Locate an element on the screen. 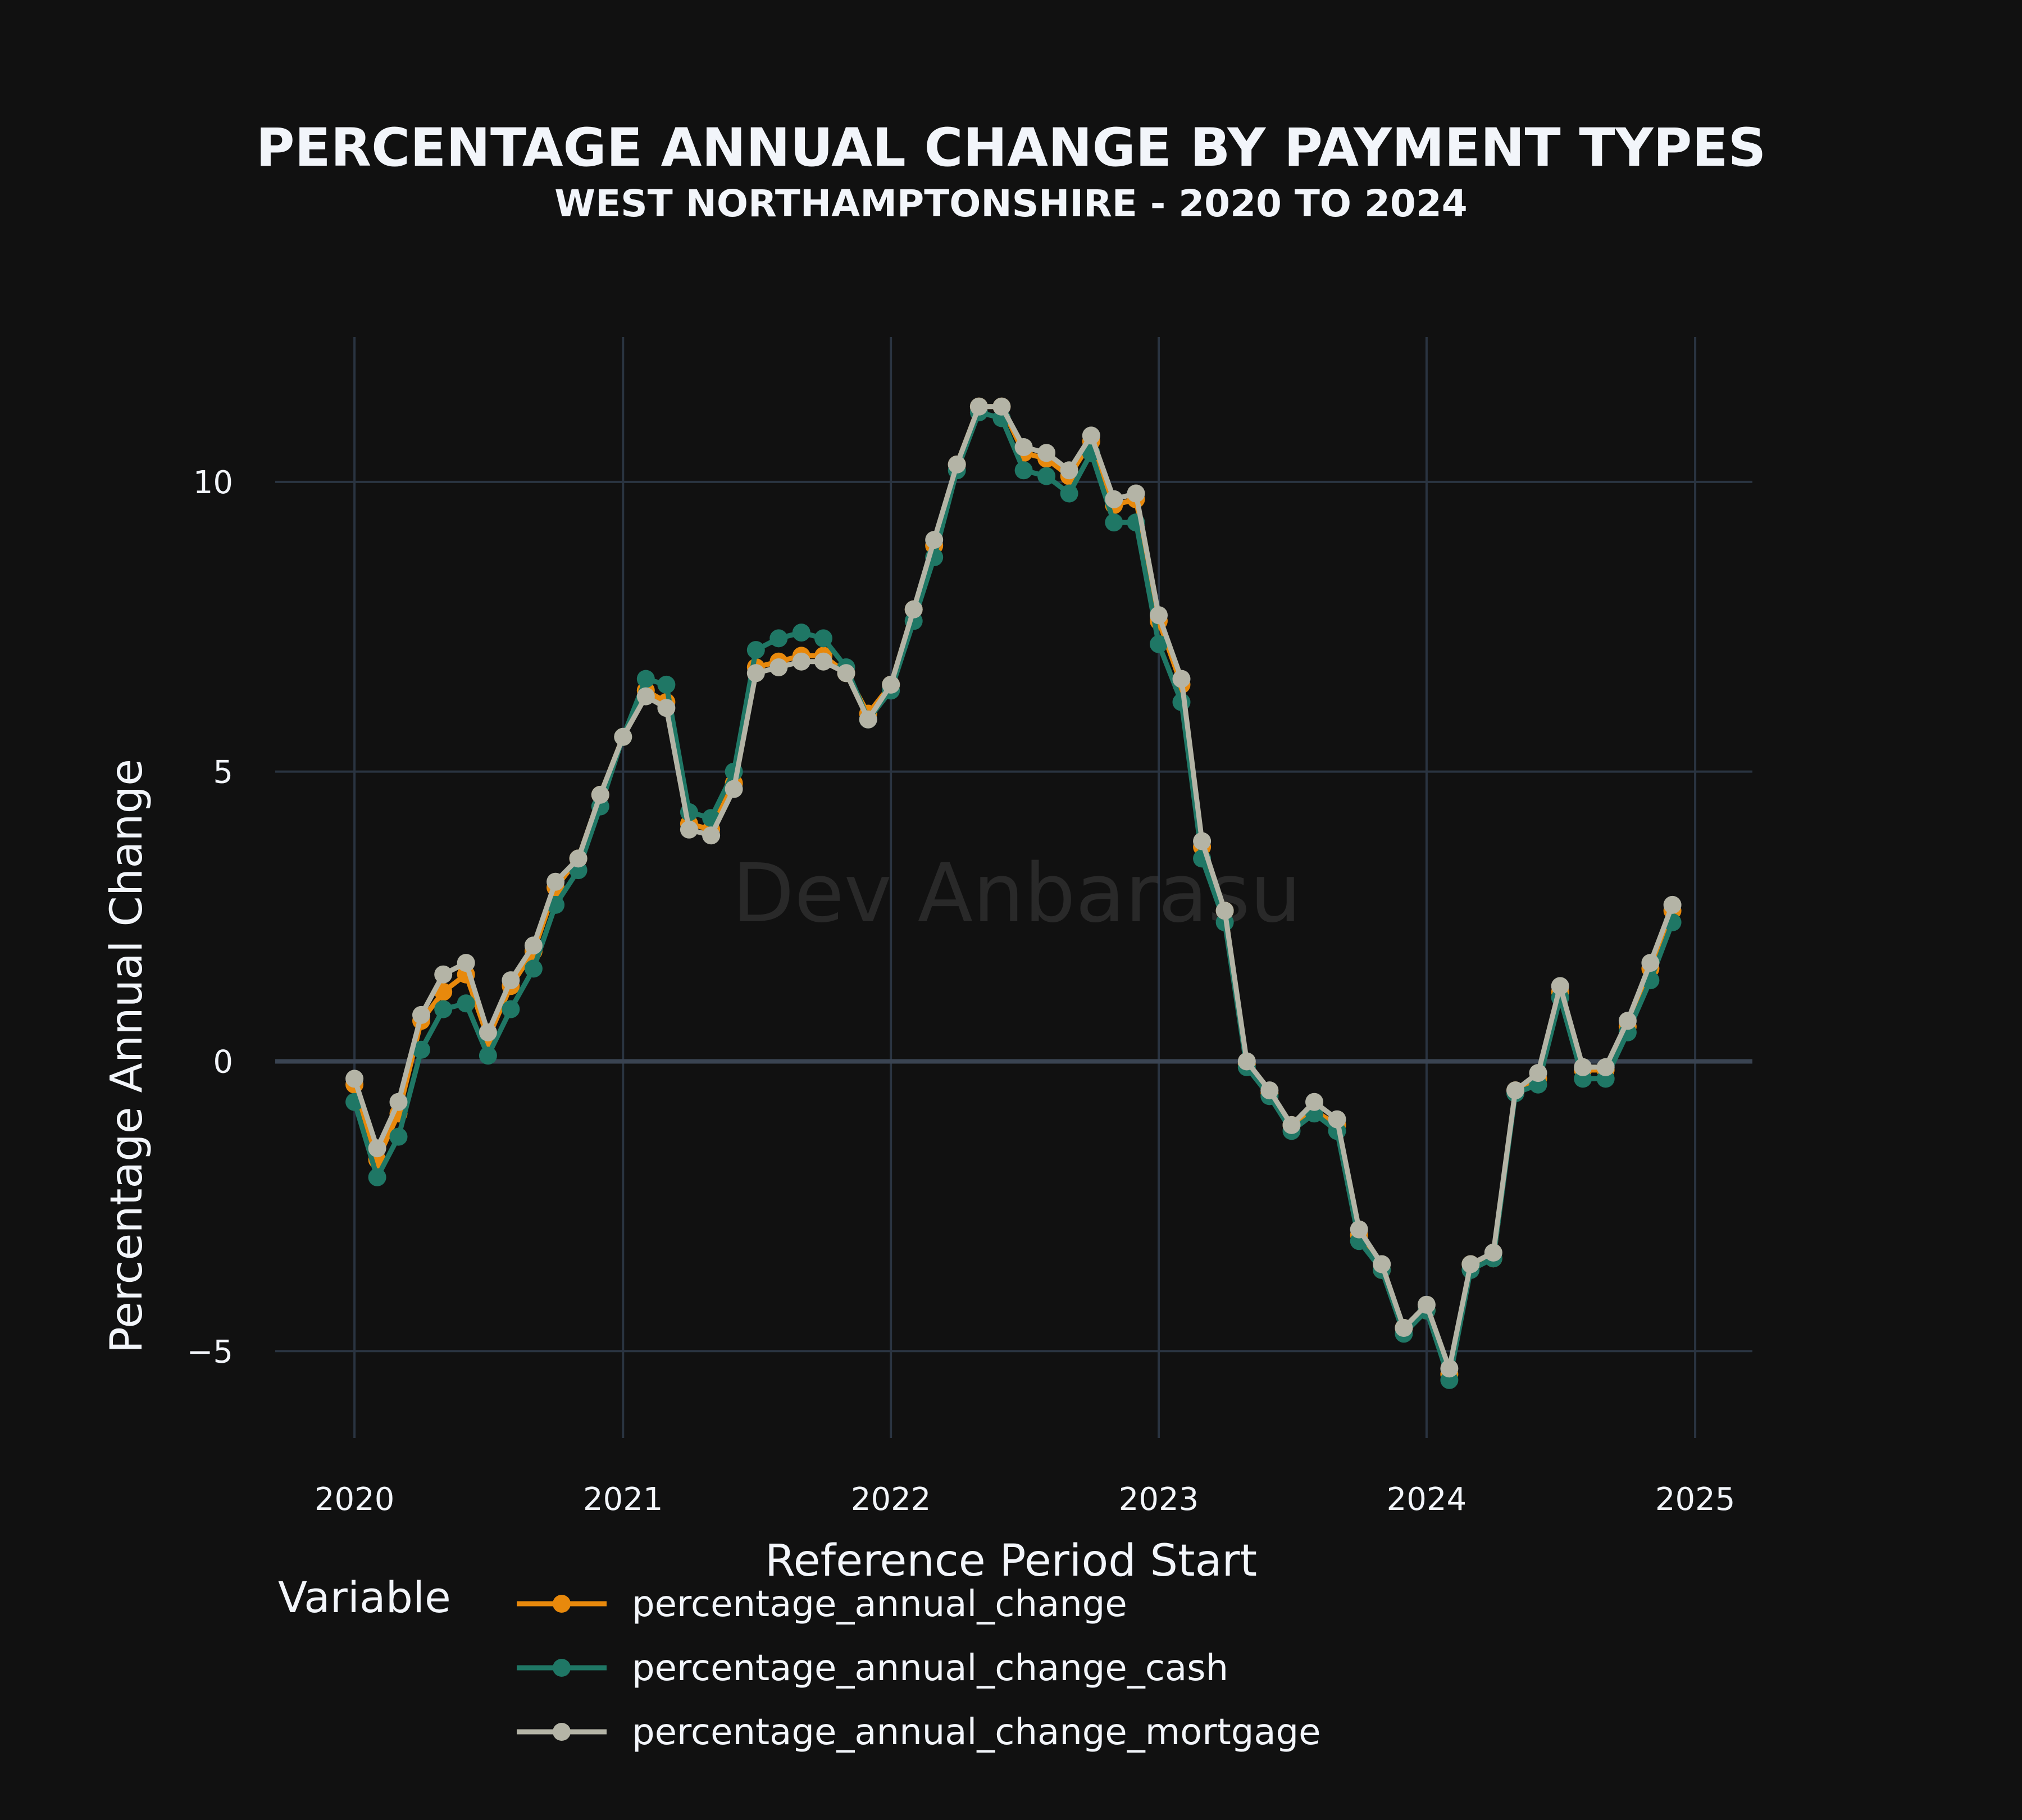 The width and height of the screenshot is (2022, 1820). chart-subtitle: WEST NORTHAMPTONSHIRE - 2020 TO 2024 is located at coordinates (1010, 203).